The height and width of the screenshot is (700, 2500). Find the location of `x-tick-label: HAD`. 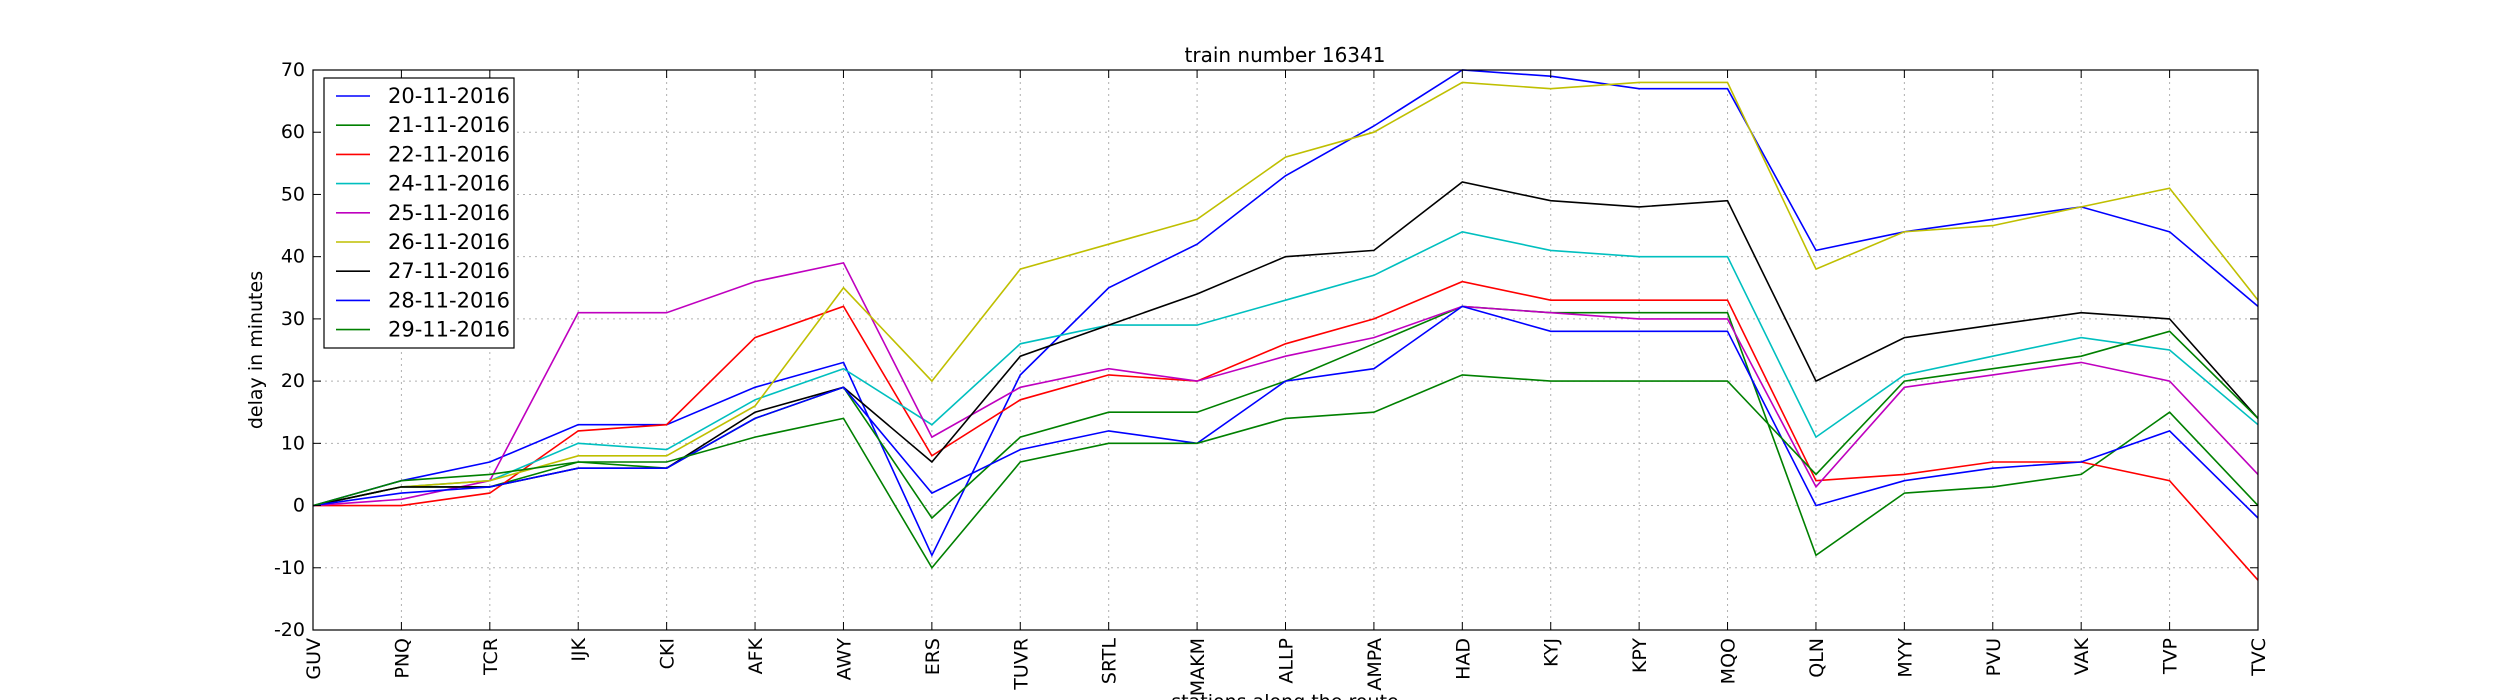

x-tick-label: HAD is located at coordinates (1463, 659).